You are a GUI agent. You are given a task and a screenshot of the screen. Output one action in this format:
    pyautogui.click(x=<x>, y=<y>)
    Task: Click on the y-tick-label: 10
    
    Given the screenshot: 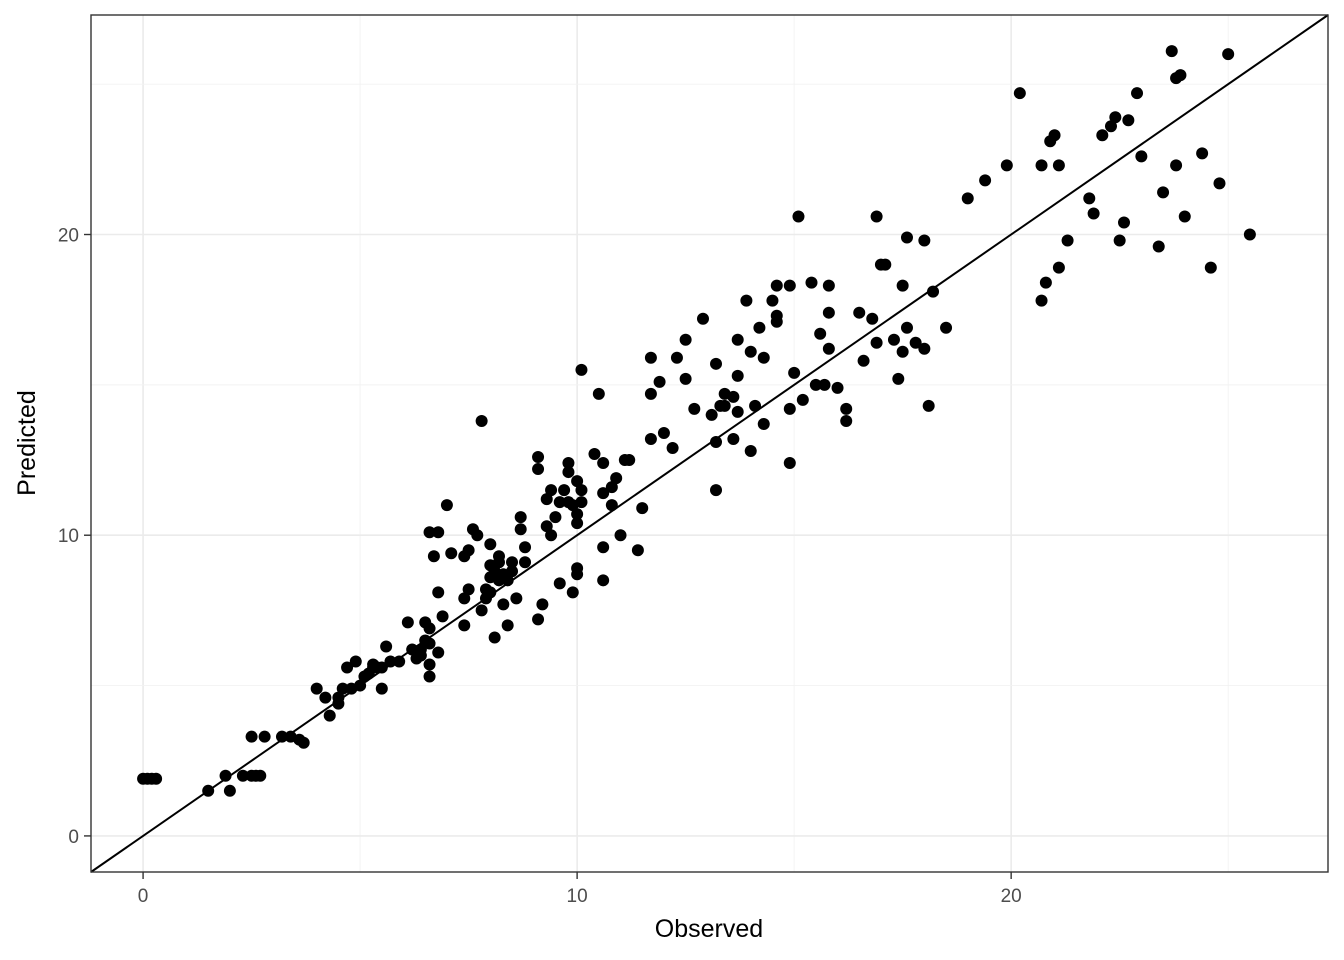 What is the action you would take?
    pyautogui.click(x=68, y=536)
    